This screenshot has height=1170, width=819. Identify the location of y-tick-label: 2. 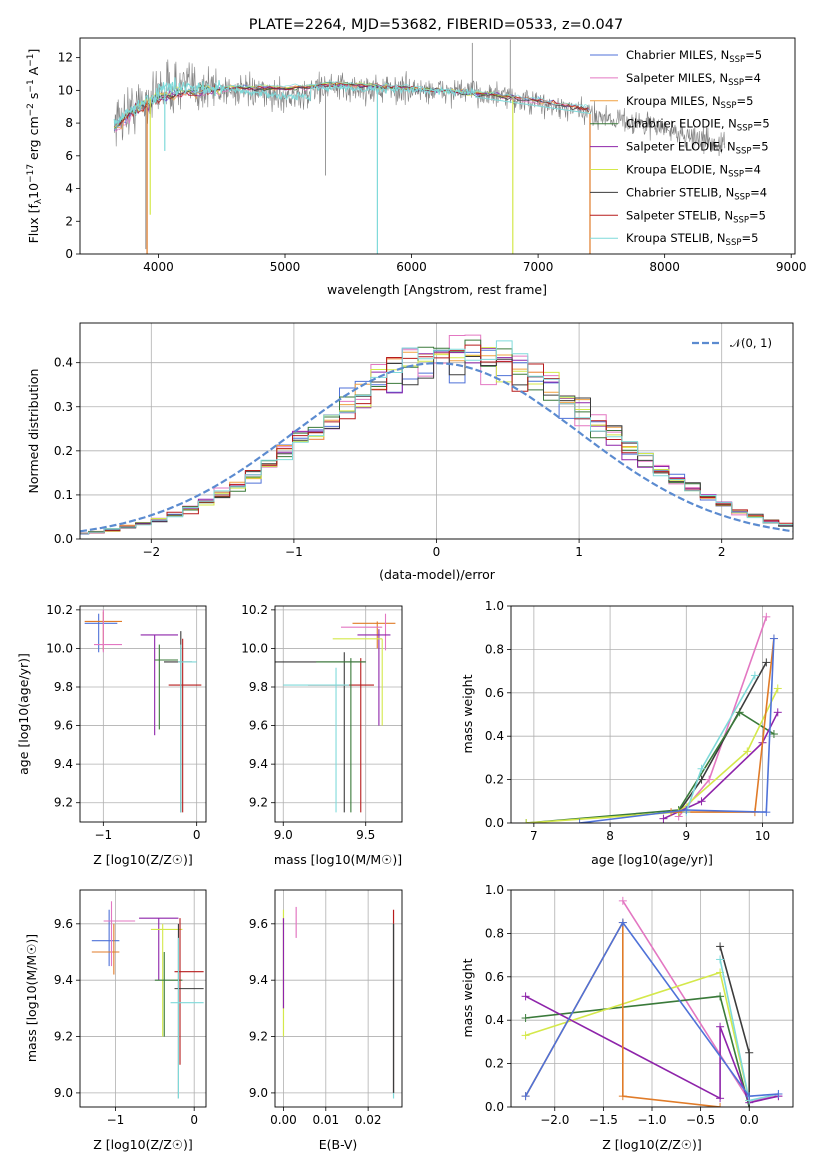
(69, 221).